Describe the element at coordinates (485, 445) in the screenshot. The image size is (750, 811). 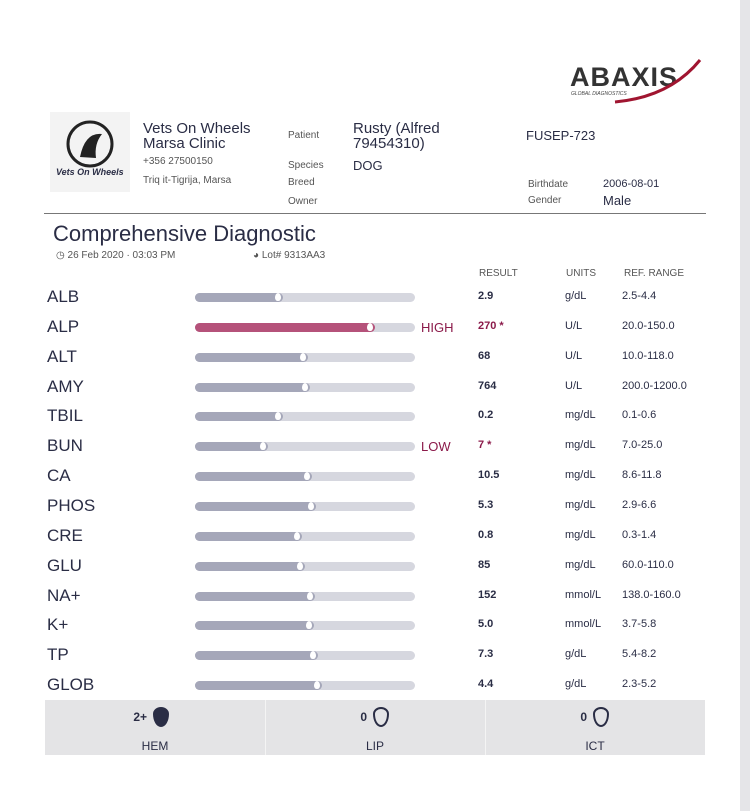
I see `result: 7 *` at that location.